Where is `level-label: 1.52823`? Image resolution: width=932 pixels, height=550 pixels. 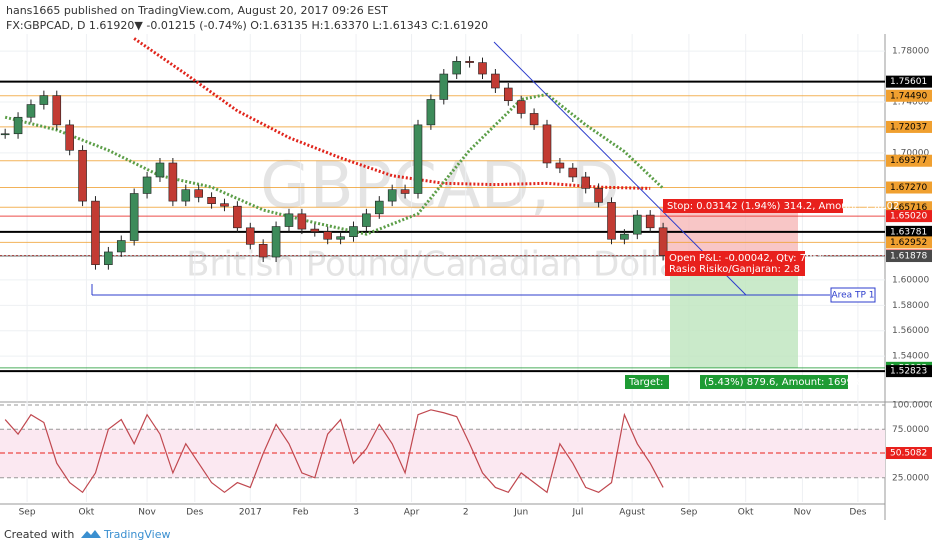
level-label: 1.52823 is located at coordinates (908, 372).